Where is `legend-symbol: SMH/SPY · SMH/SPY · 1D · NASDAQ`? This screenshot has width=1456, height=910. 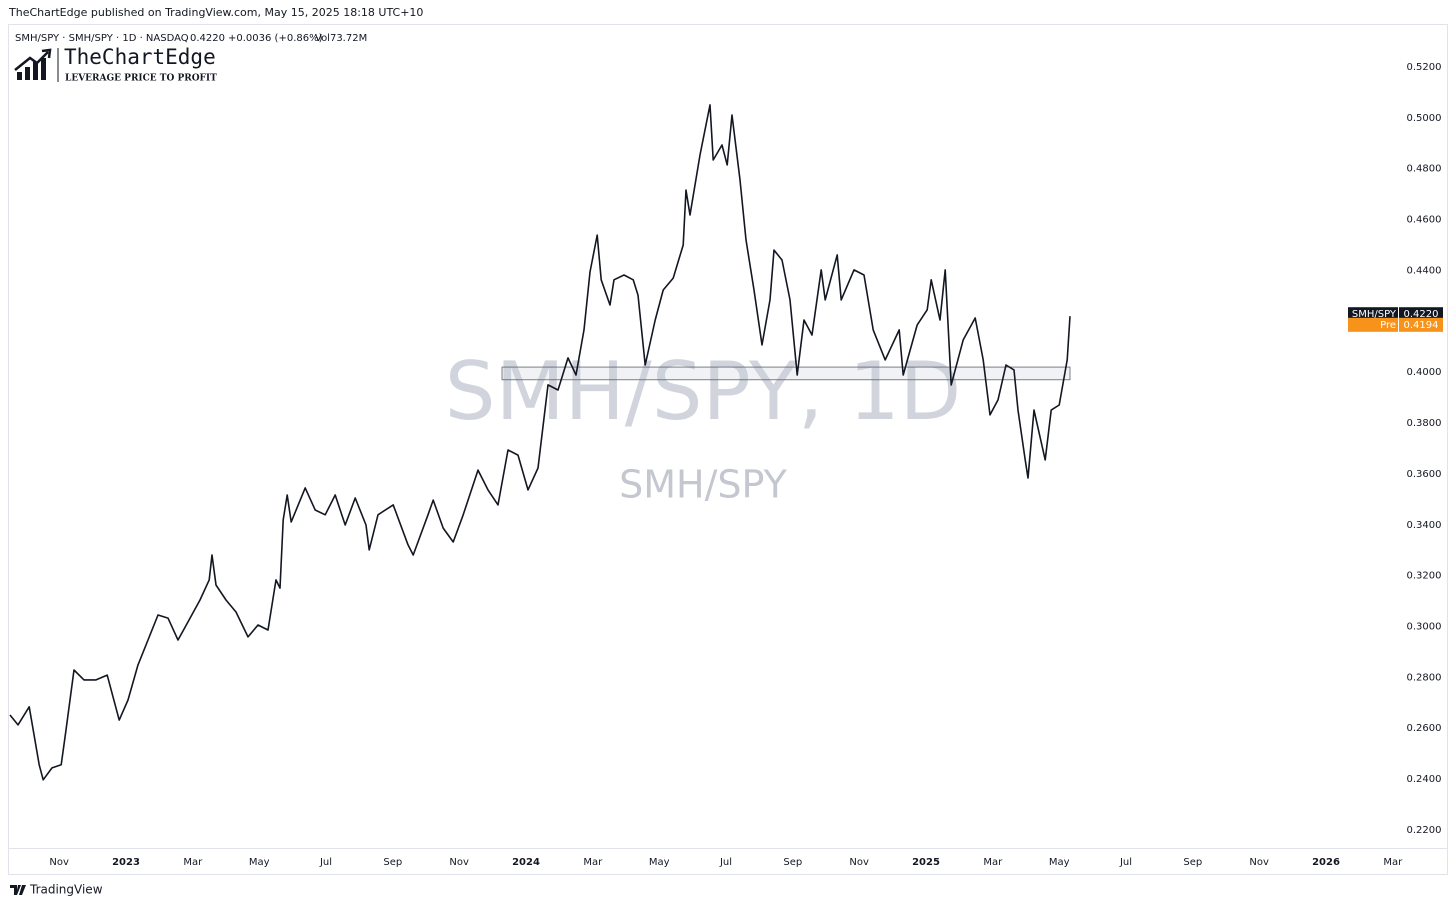
legend-symbol: SMH/SPY · SMH/SPY · 1D · NASDAQ is located at coordinates (102, 38).